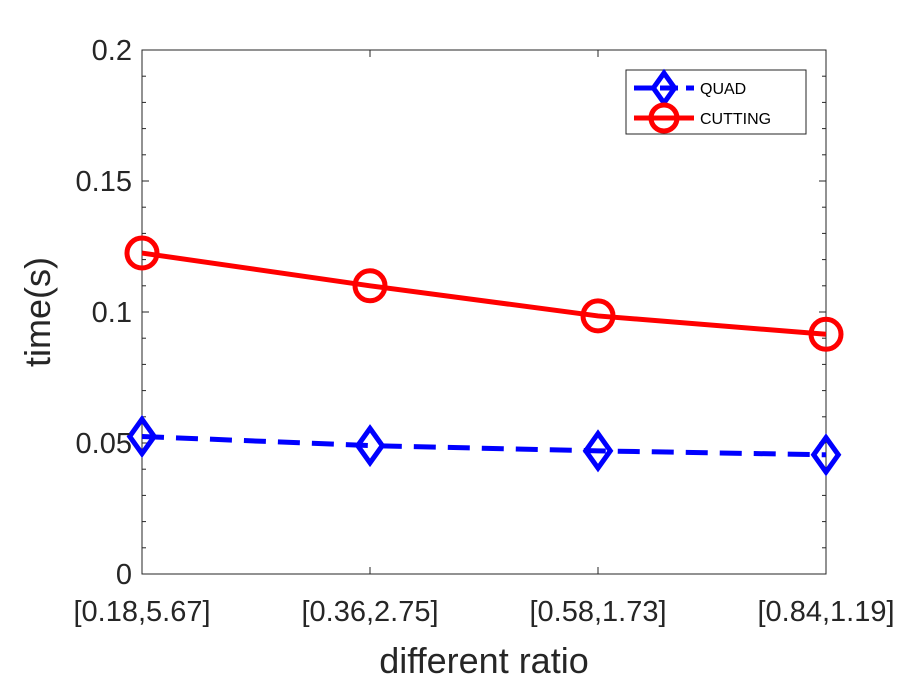 The image size is (913, 685). What do you see at coordinates (369, 612) in the screenshot?
I see `x-tick-label: [0.36,2.75]` at bounding box center [369, 612].